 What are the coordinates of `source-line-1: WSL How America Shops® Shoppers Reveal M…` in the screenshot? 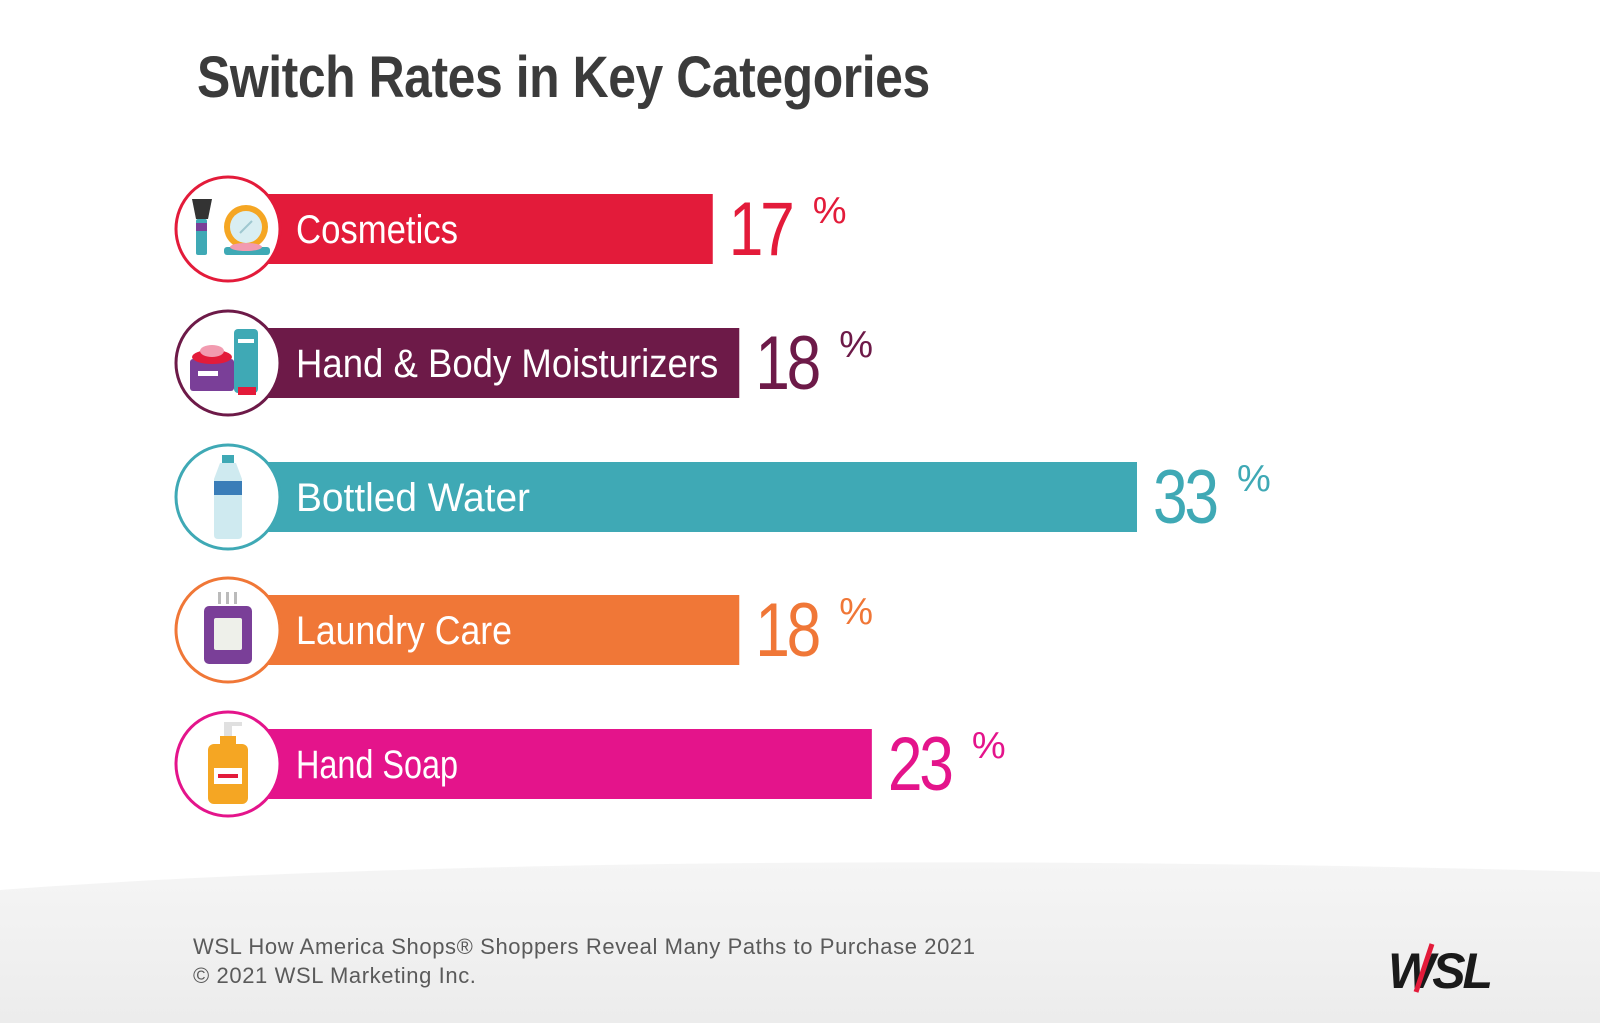 It's located at (584, 946).